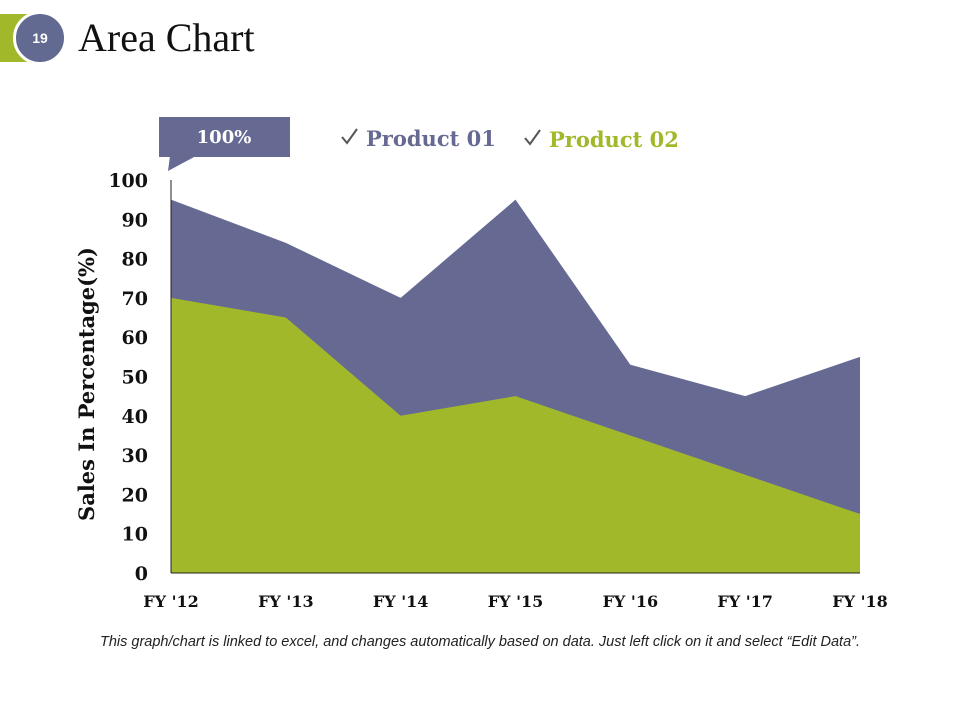 This screenshot has height=720, width=960. What do you see at coordinates (128, 181) in the screenshot?
I see `y-tick-label: 100` at bounding box center [128, 181].